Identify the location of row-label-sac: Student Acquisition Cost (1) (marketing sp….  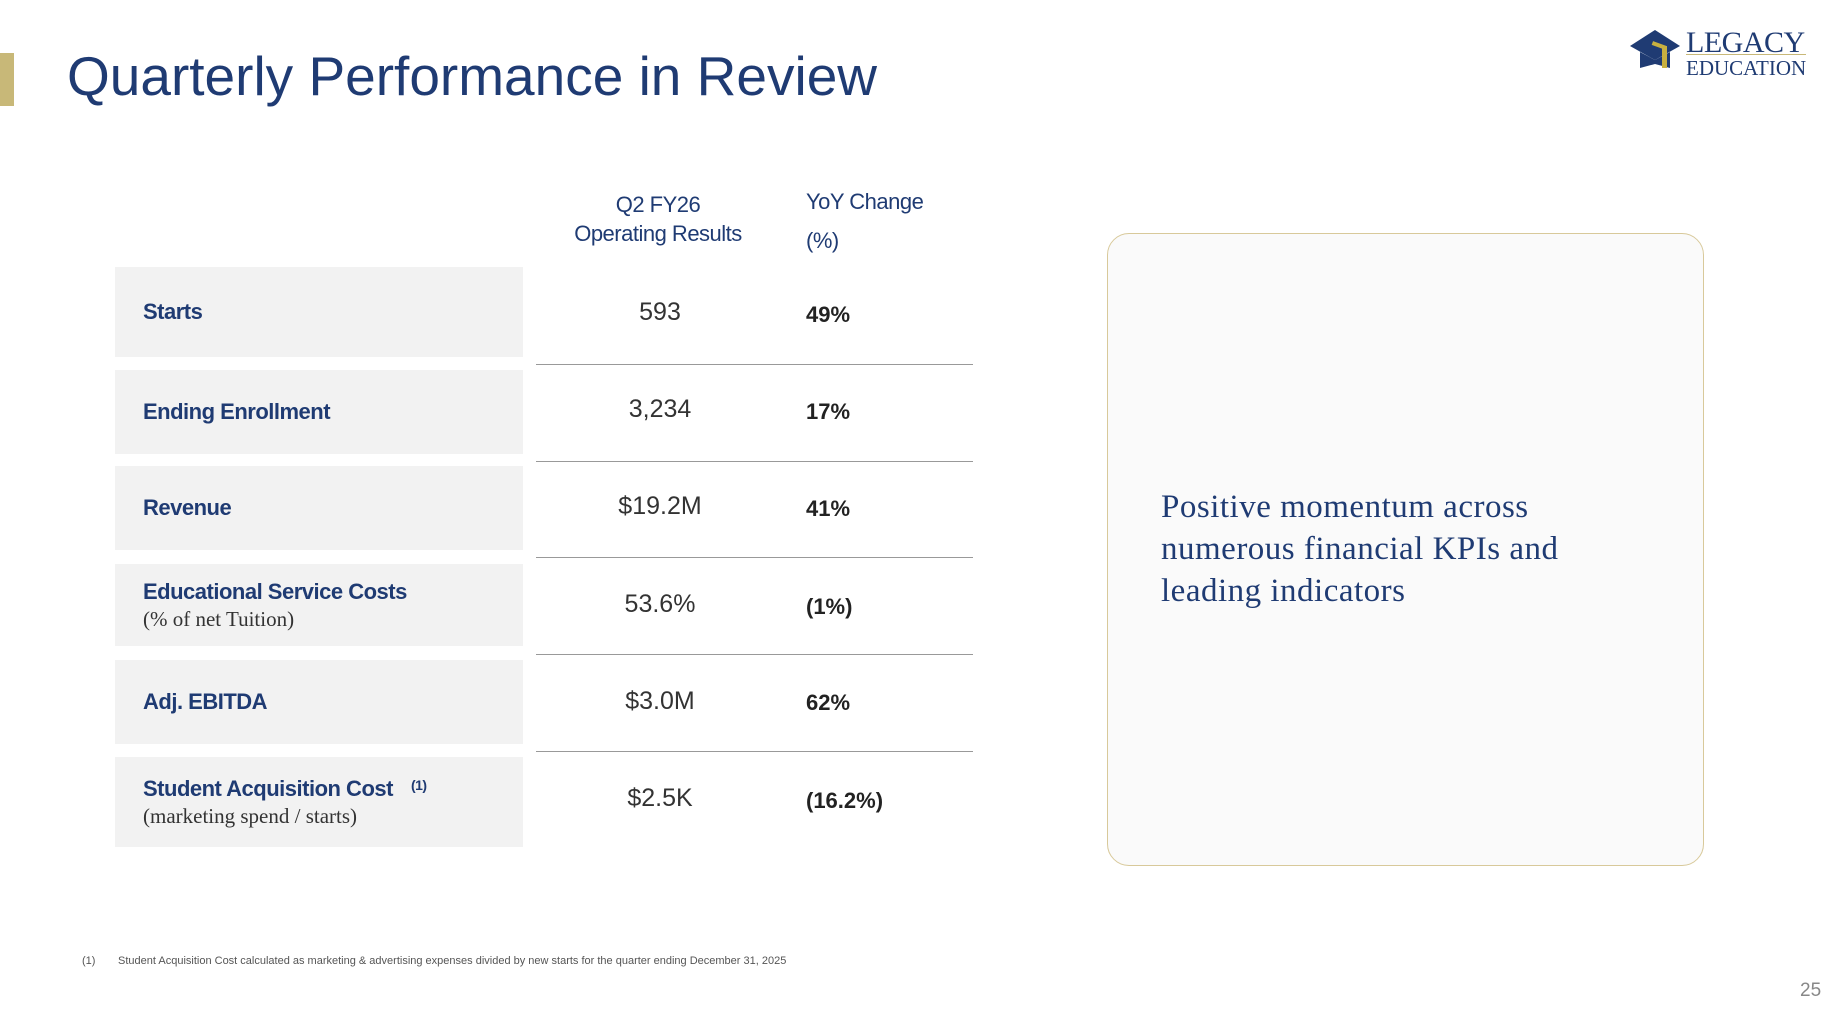
(319, 802).